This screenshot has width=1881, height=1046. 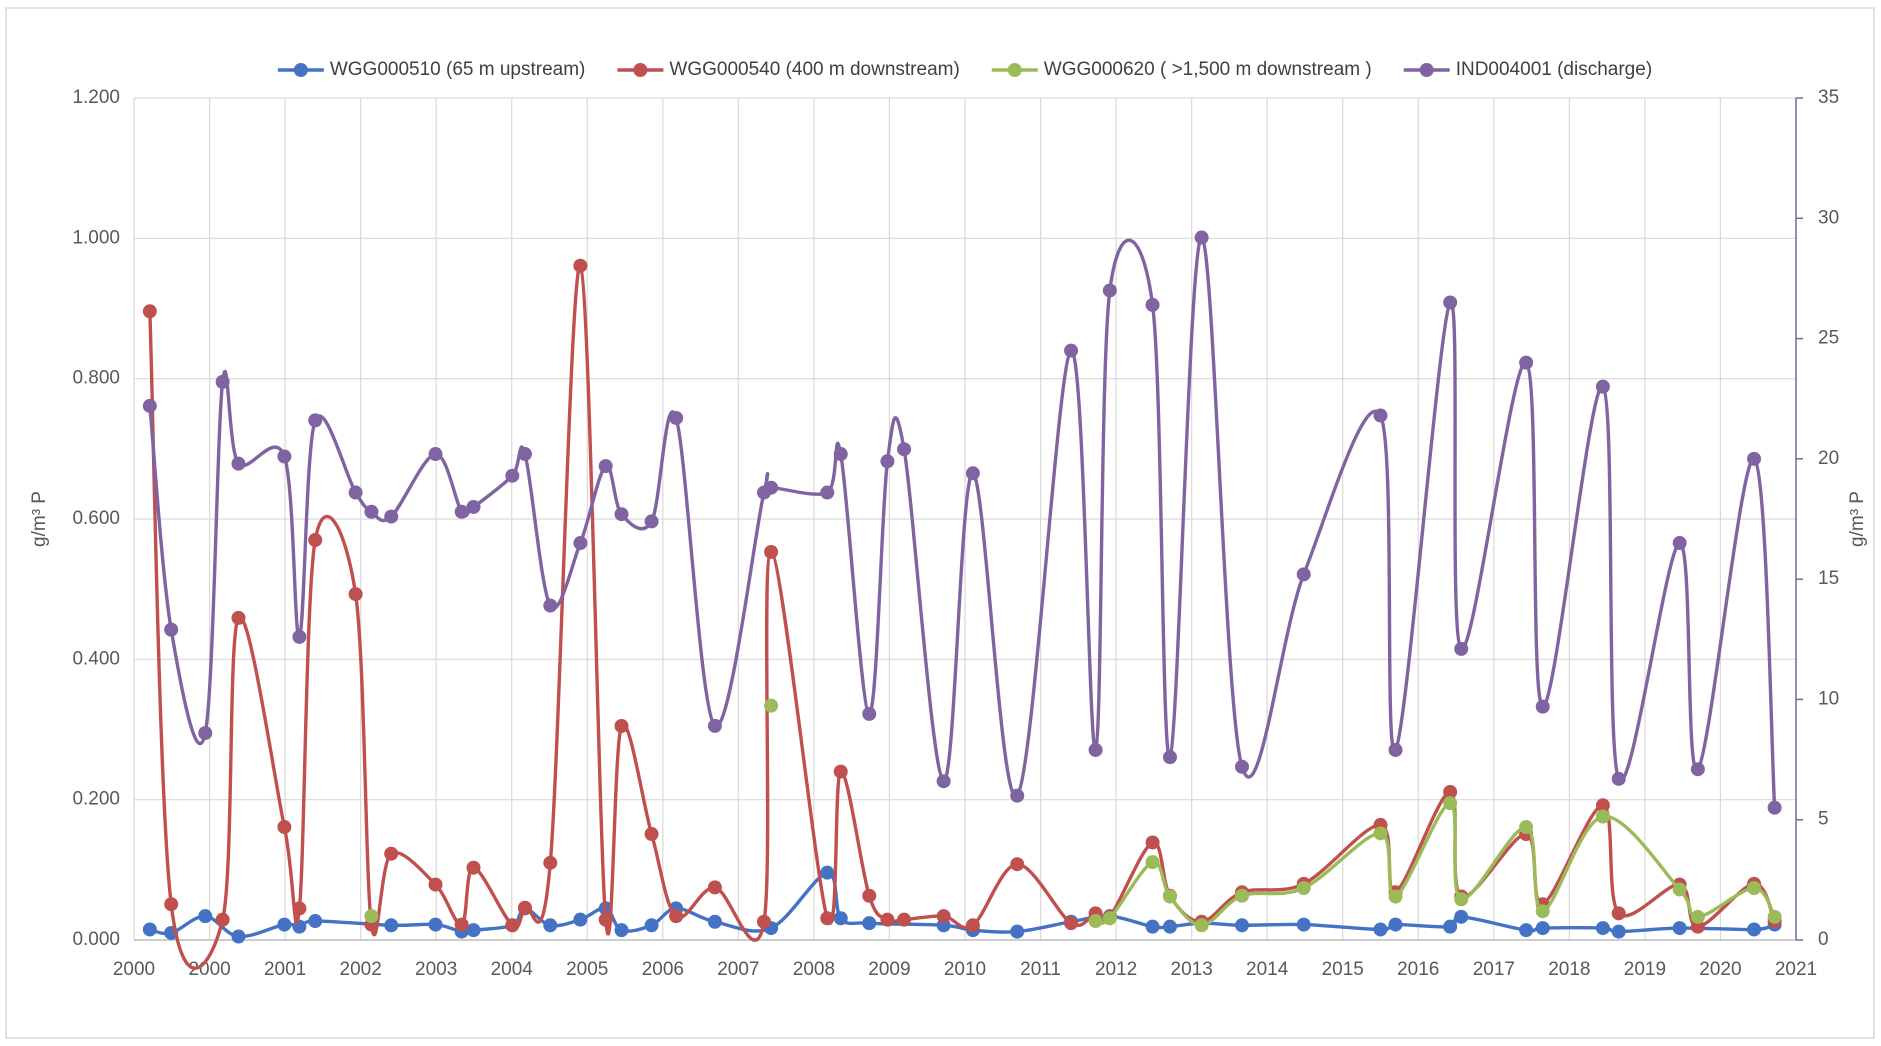 What do you see at coordinates (96, 97) in the screenshot?
I see `y-tick-label: 1.200` at bounding box center [96, 97].